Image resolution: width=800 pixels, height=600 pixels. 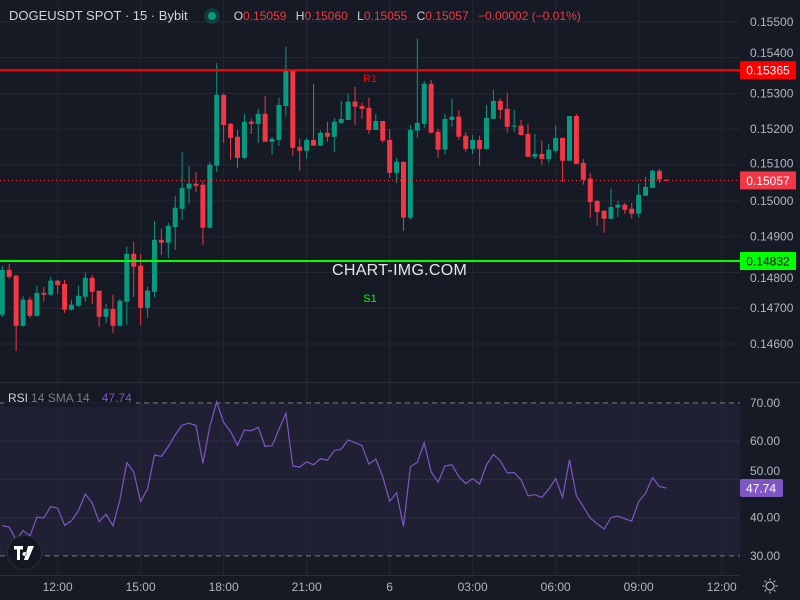 I want to click on x-tick-label: 12:00, so click(x=722, y=587).